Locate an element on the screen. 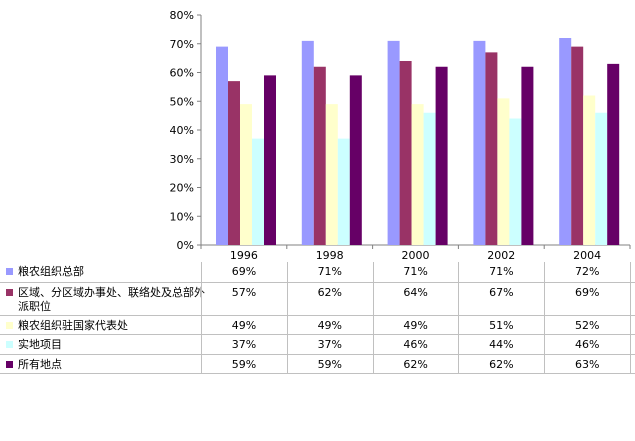  data-label: 67% is located at coordinates (501, 292).